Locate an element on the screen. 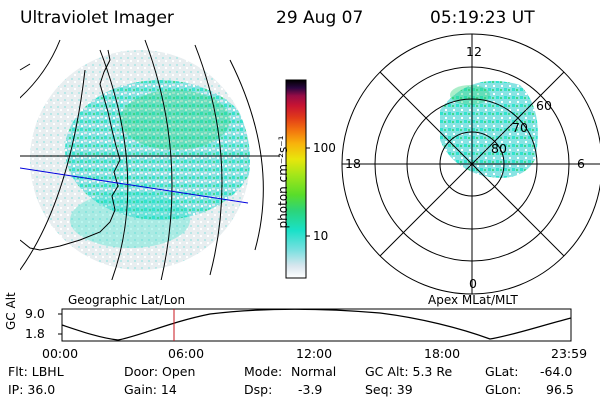 The image size is (600, 400). info-ip: IP: 36.0 is located at coordinates (32, 389).